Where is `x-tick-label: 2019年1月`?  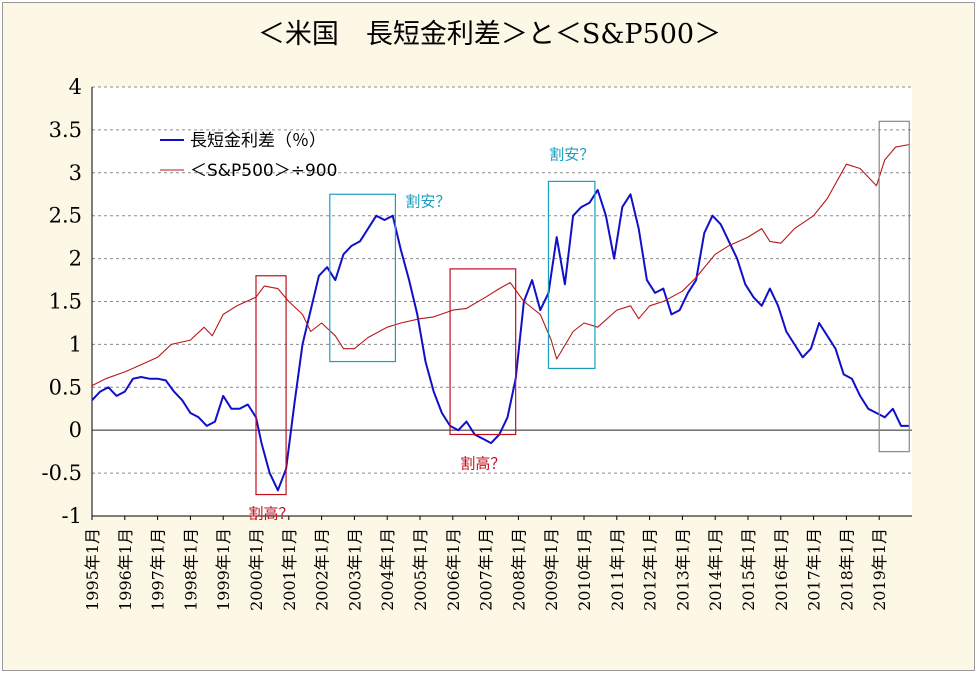 x-tick-label: 2019年1月 is located at coordinates (879, 569).